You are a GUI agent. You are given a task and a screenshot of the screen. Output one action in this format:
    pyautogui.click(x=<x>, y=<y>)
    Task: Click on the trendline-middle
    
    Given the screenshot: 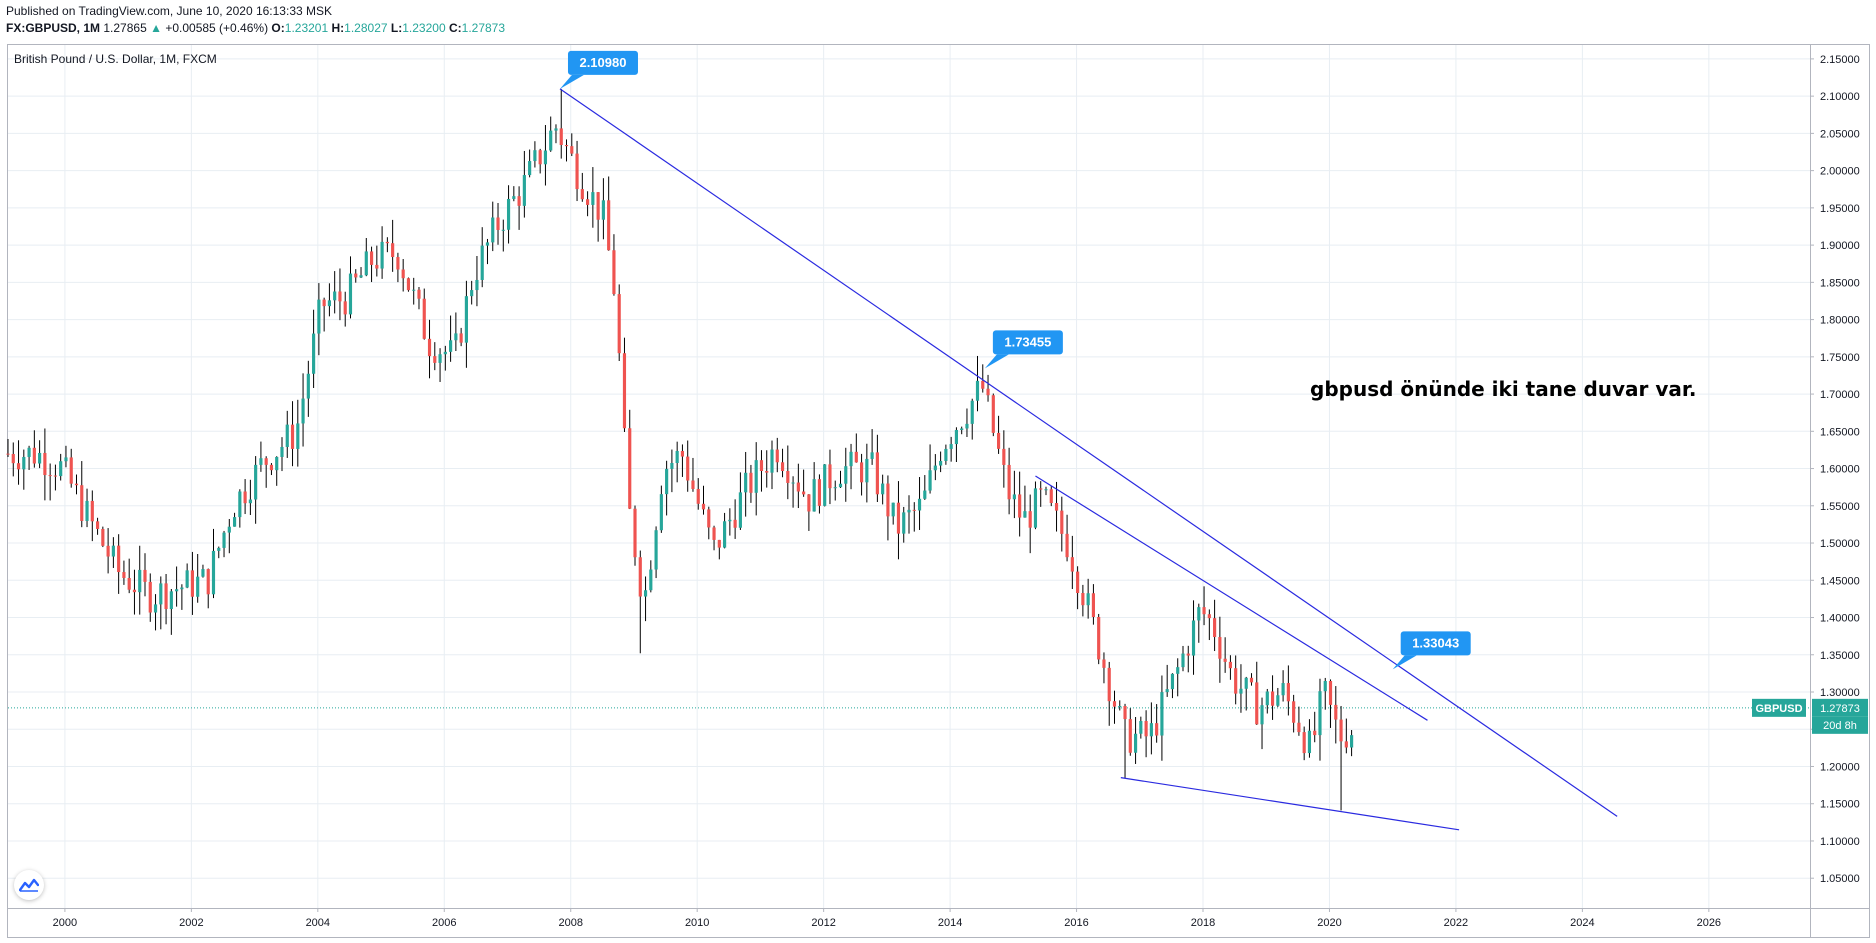 What is the action you would take?
    pyautogui.click(x=1231, y=598)
    